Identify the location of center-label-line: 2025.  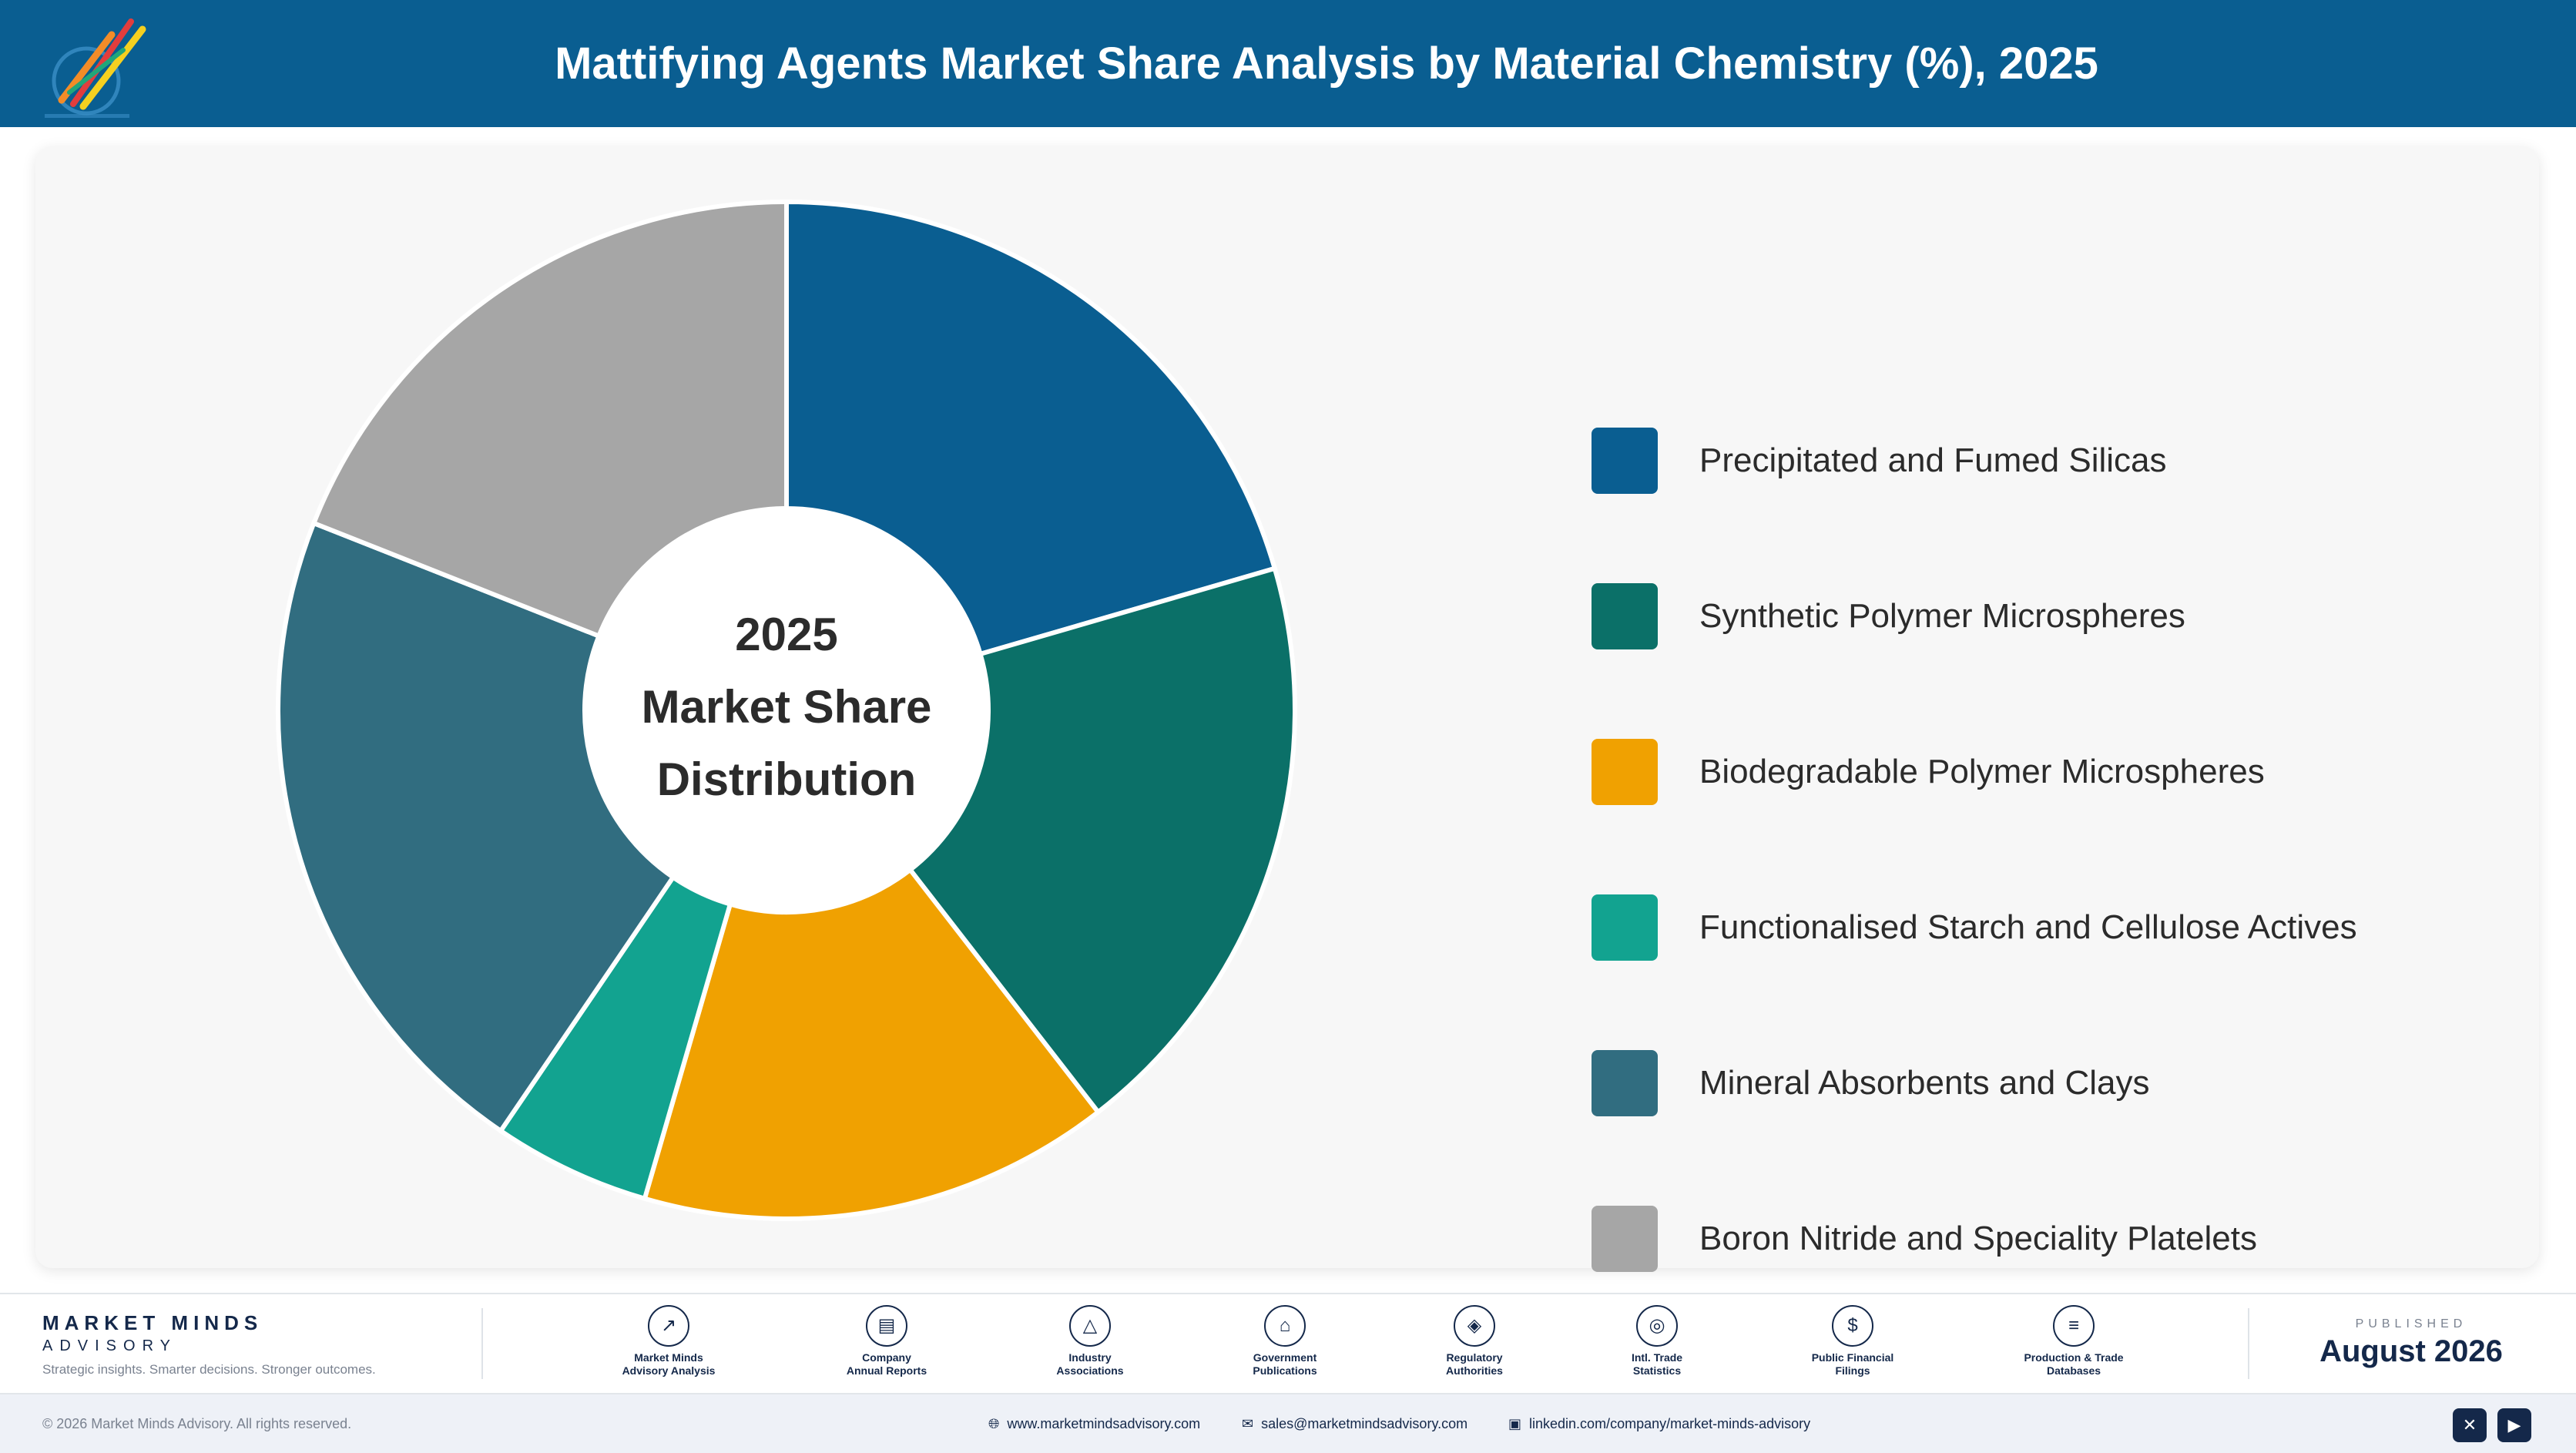
(786, 635).